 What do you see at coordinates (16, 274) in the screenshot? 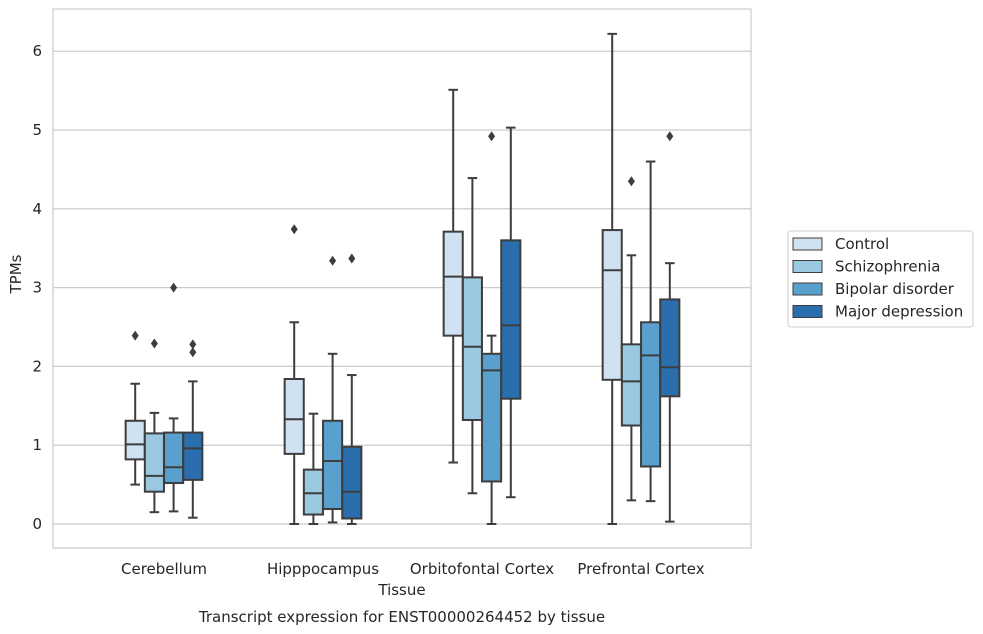
I see `y-axis-title: TPMs` at bounding box center [16, 274].